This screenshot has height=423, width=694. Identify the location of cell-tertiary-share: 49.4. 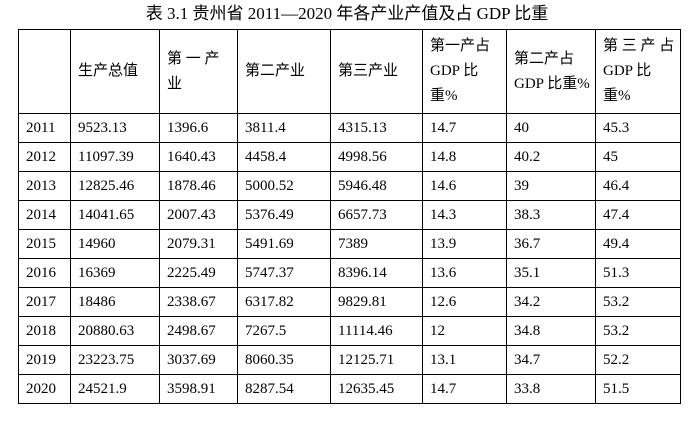
(638, 244).